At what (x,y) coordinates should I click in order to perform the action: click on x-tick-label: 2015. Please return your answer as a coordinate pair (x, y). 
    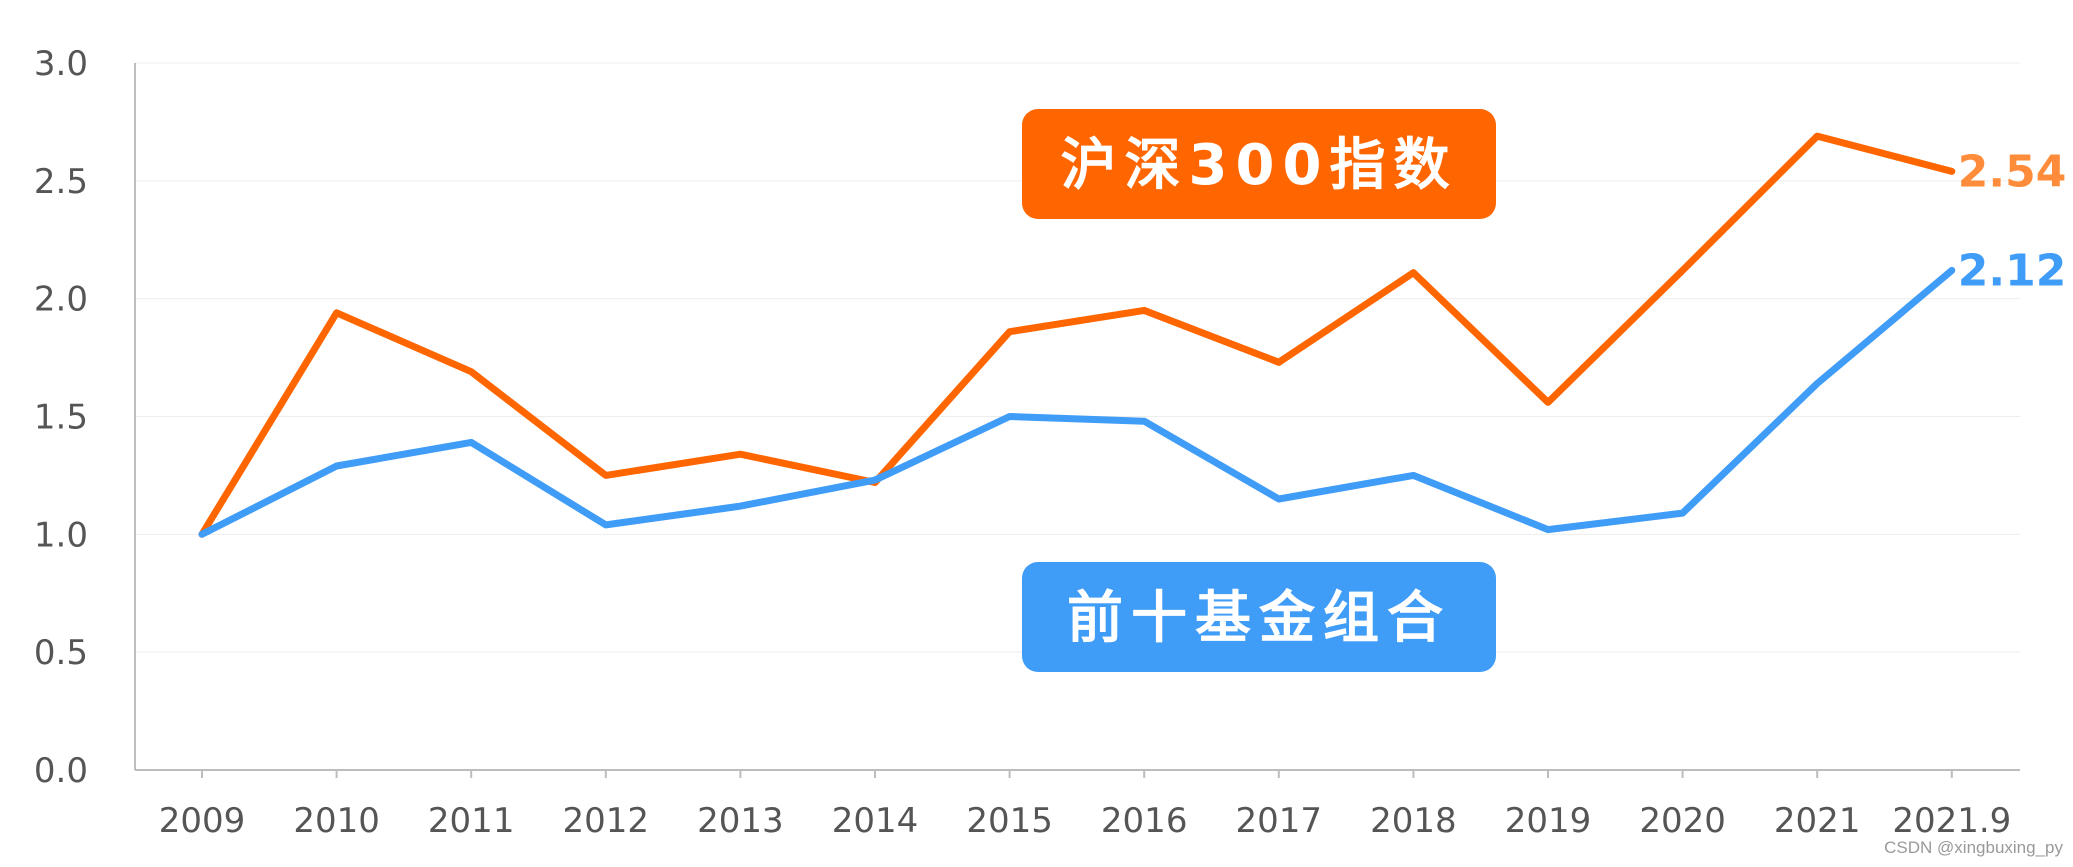
    Looking at the image, I should click on (1009, 821).